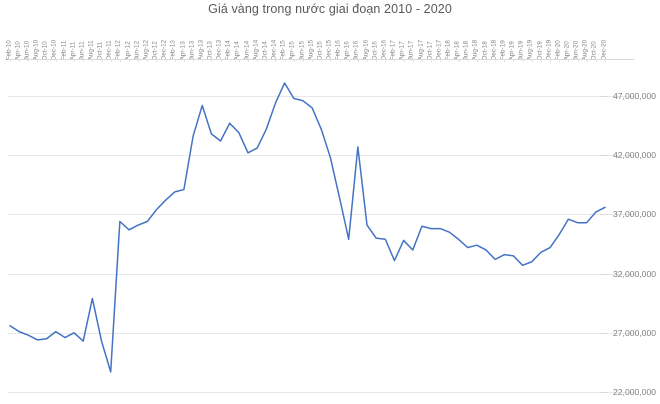  What do you see at coordinates (635, 96) in the screenshot?
I see `y-axis-tick-label: 47,000,000` at bounding box center [635, 96].